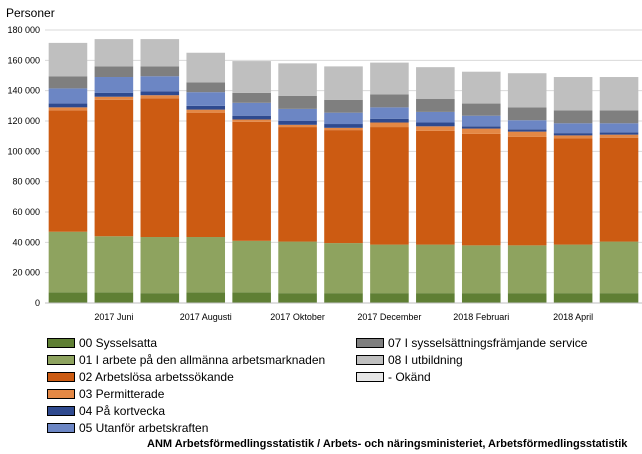  What do you see at coordinates (206, 317) in the screenshot?
I see `x-tick-label: 2017 Augusti` at bounding box center [206, 317].